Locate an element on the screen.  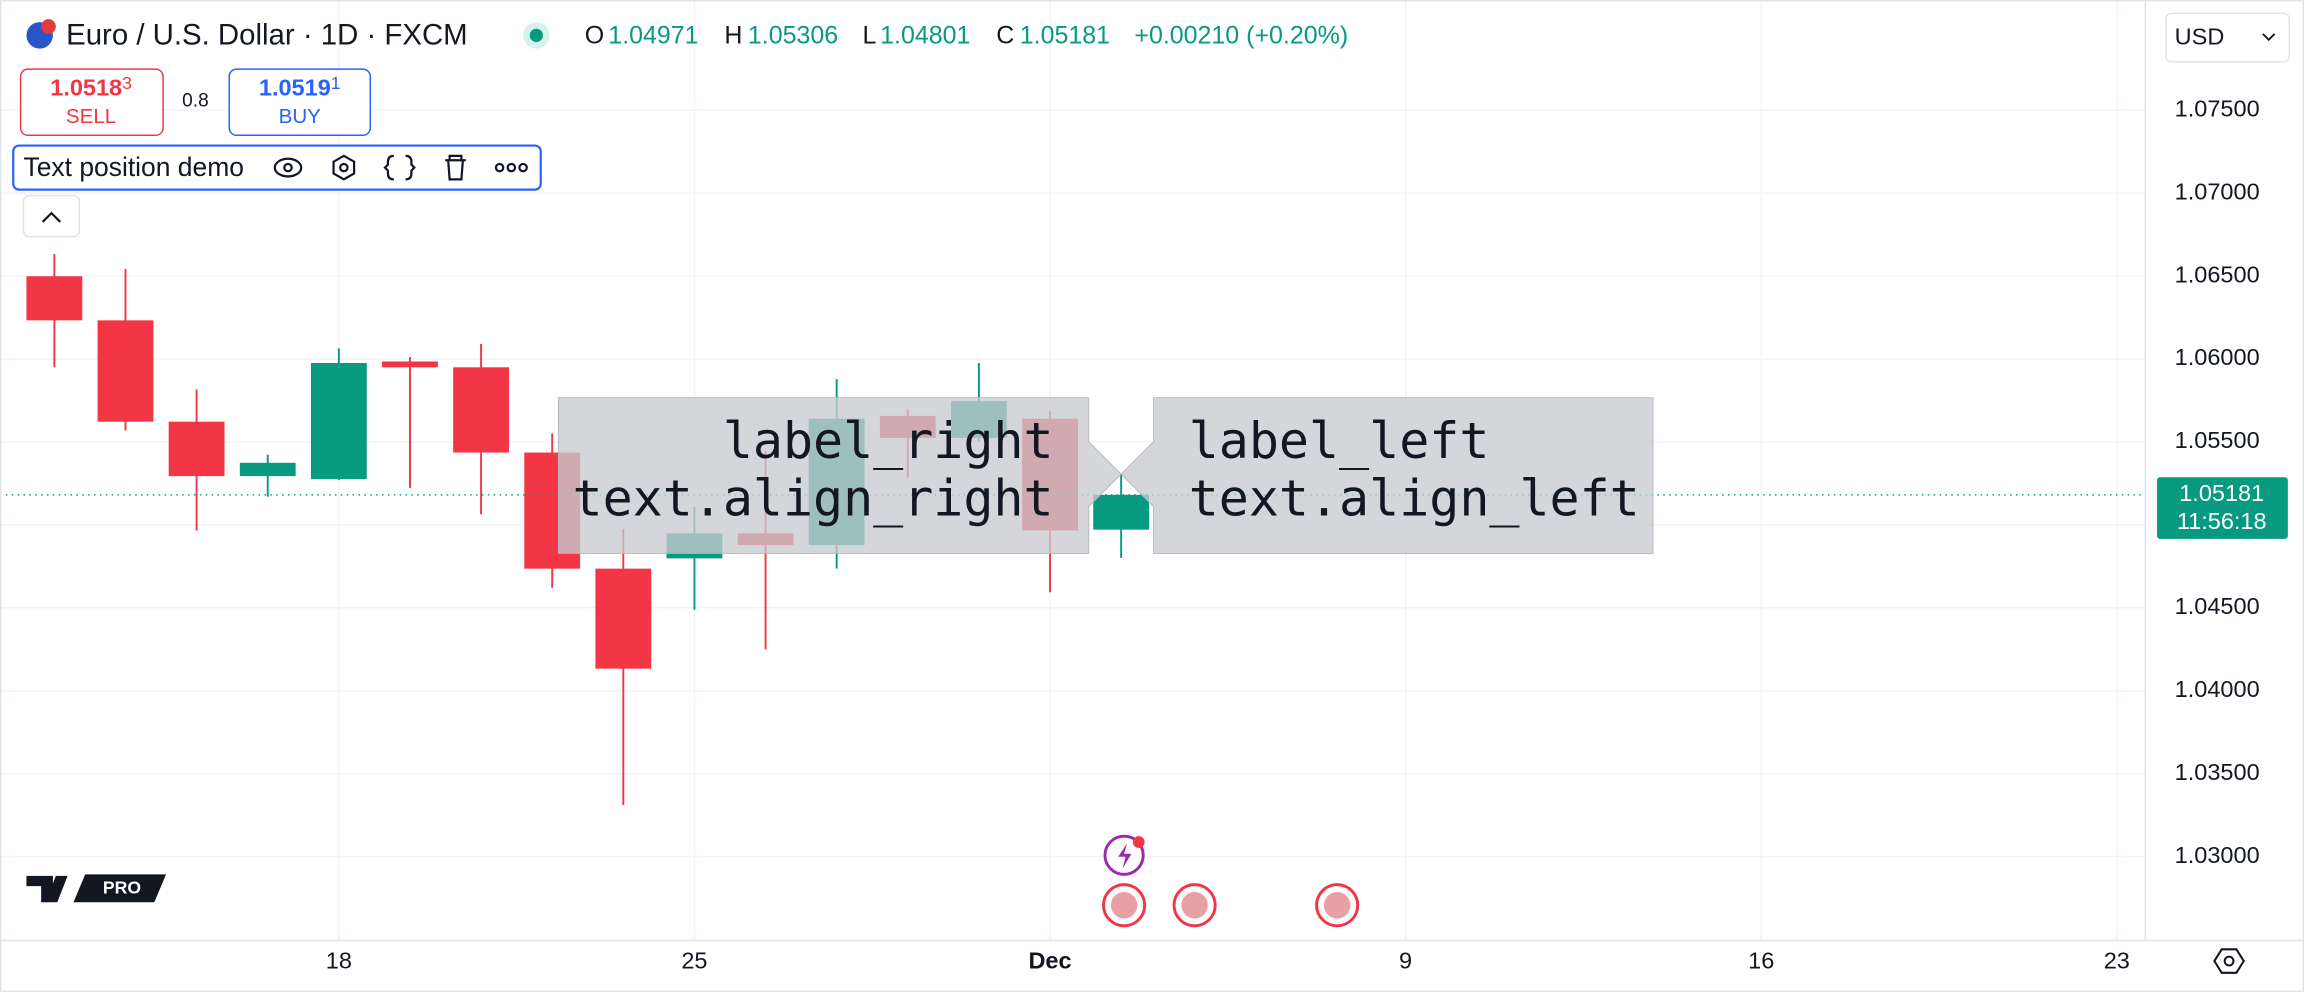
y-tick-label: 1.06000 is located at coordinates (2217, 357).